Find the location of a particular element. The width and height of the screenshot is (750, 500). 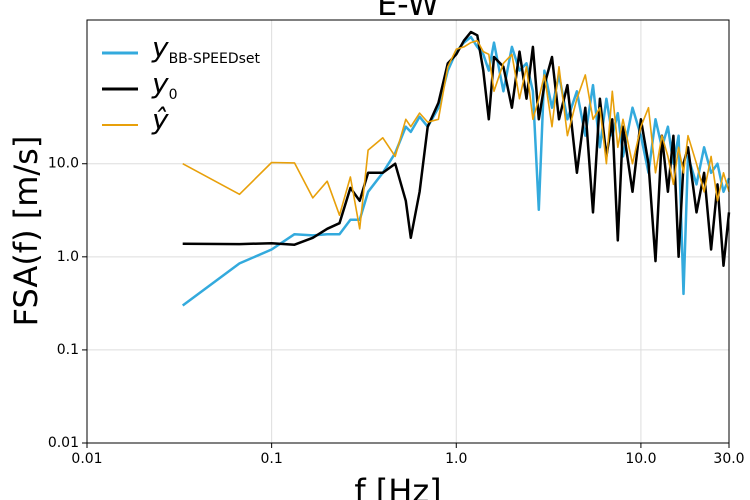

x-tick-label: 30.0 is located at coordinates (728, 459).